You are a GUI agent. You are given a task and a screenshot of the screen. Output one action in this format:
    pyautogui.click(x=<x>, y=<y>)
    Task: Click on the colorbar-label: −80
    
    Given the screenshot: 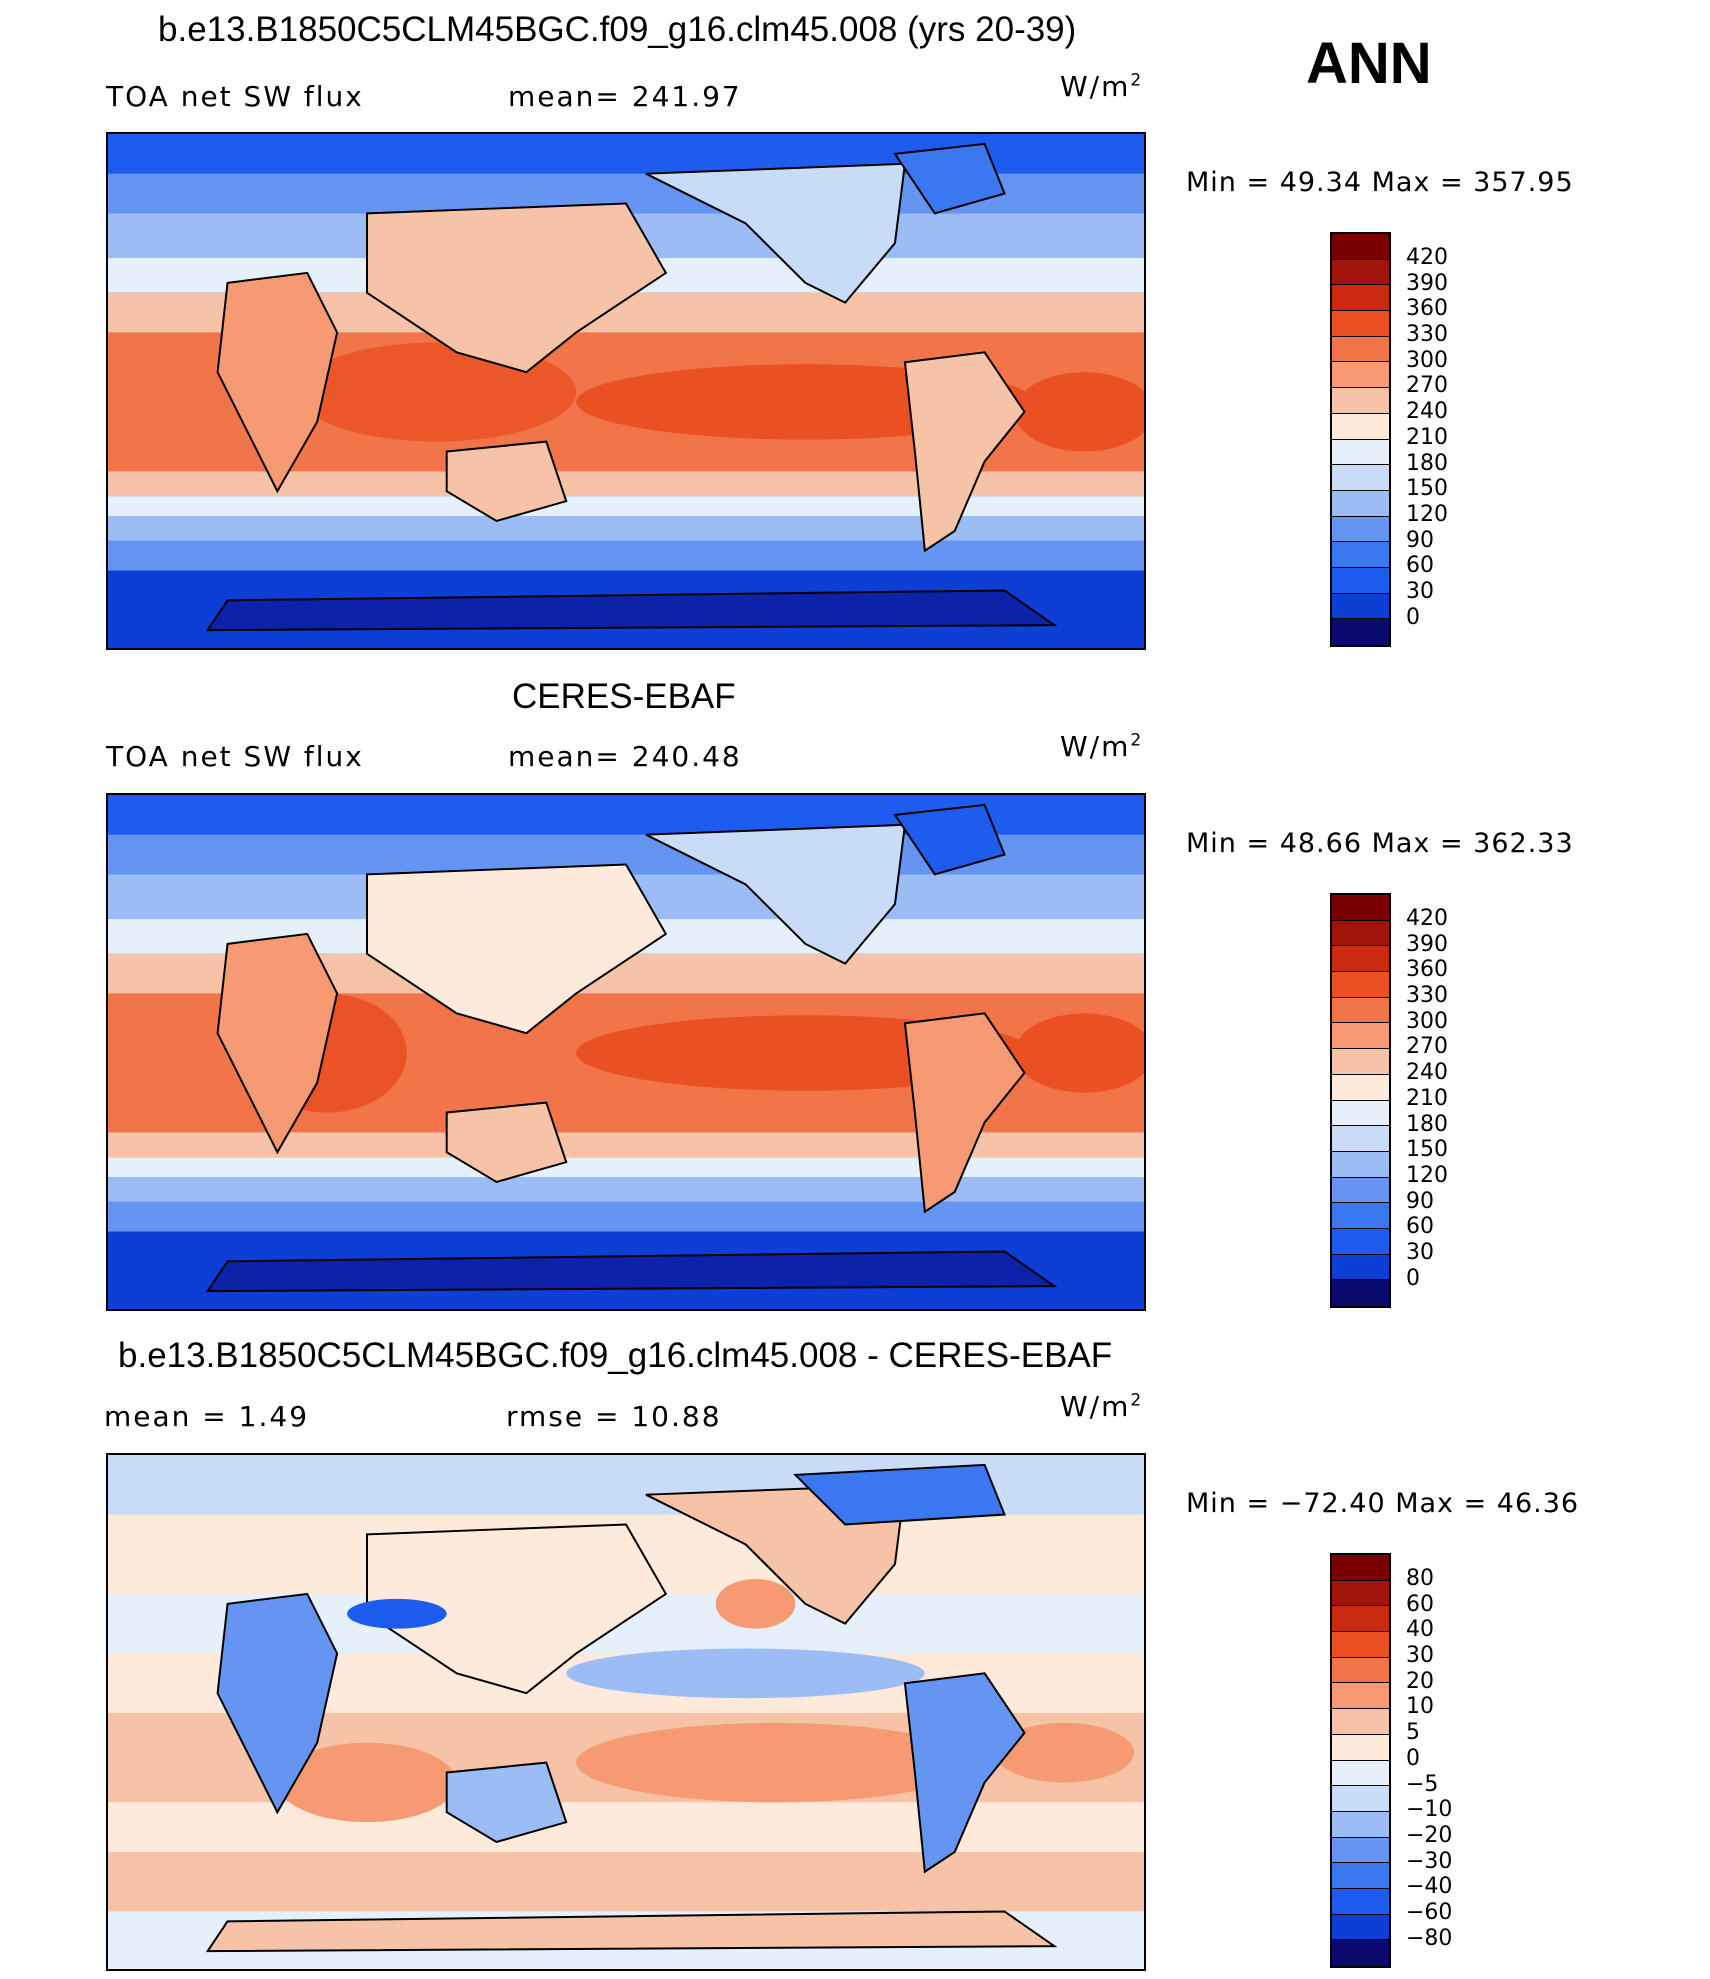 What is the action you would take?
    pyautogui.click(x=1429, y=1938)
    